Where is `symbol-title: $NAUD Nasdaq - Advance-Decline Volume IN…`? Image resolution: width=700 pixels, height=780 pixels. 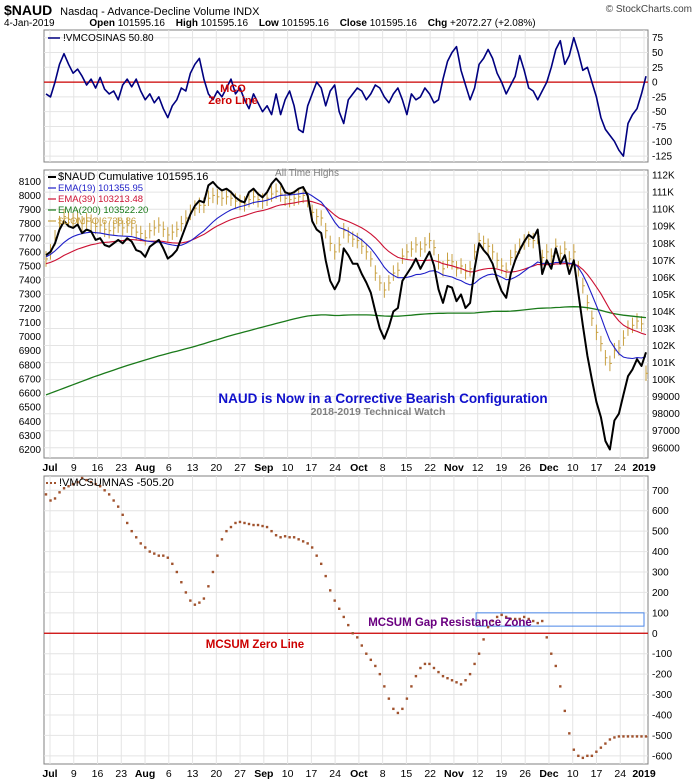 symbol-title: $NAUD Nasdaq - Advance-Decline Volume IN… is located at coordinates (131, 10).